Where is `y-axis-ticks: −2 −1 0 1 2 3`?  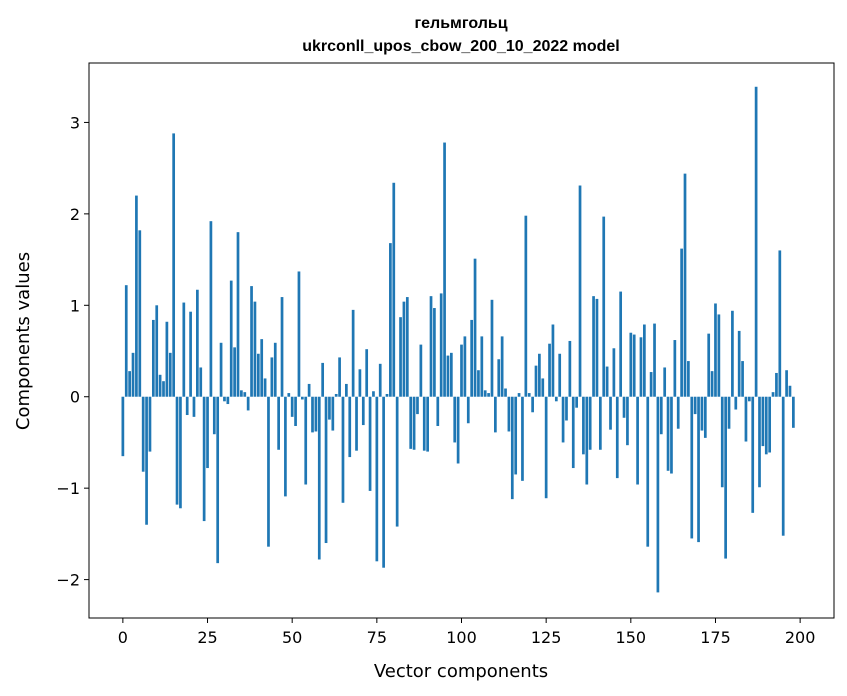 y-axis-ticks: −2 −1 0 1 2 3 is located at coordinates (72, 351).